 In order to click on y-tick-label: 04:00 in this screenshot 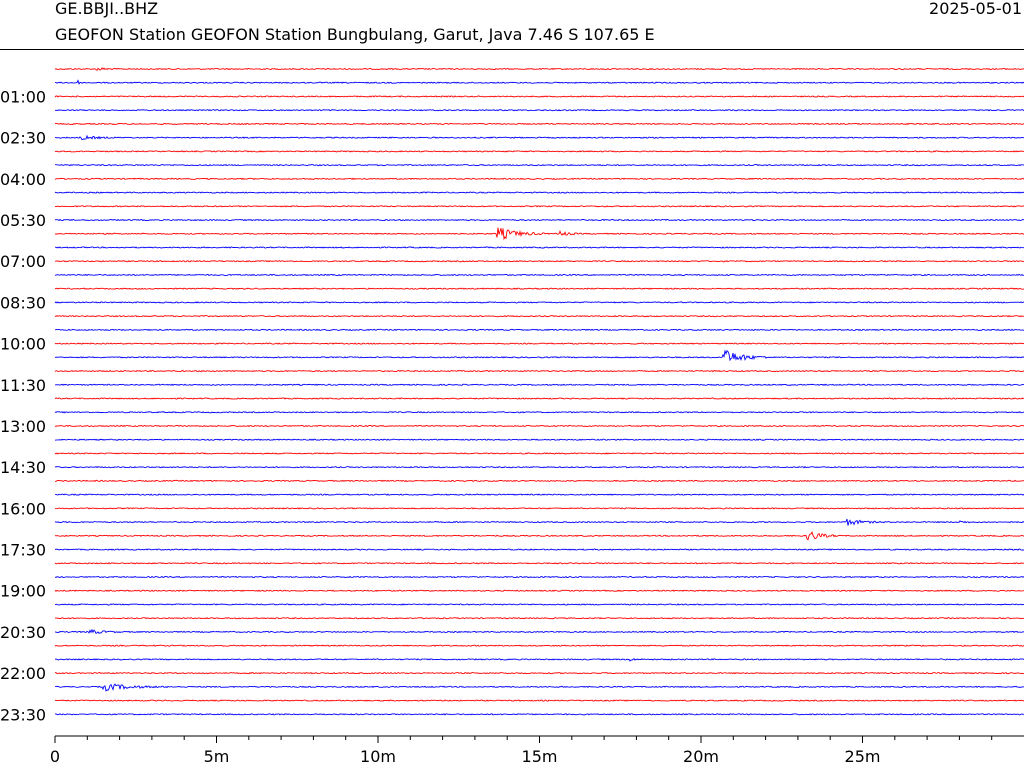, I will do `click(23, 179)`.